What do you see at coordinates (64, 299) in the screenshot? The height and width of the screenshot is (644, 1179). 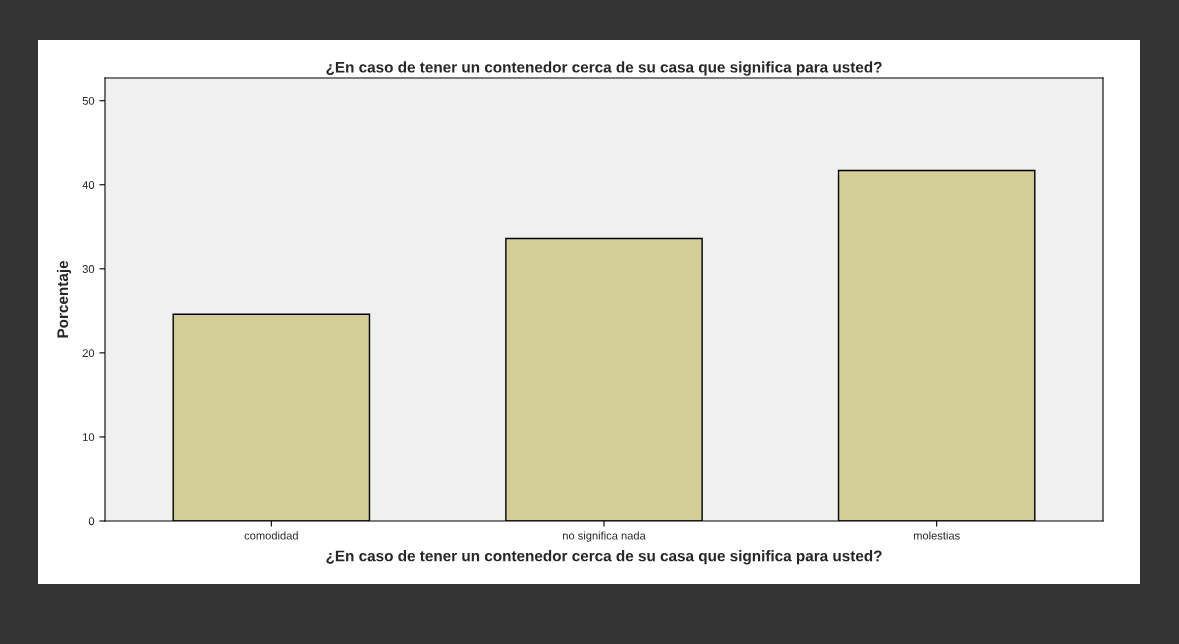 I see `y-axis-title: Porcentaje` at bounding box center [64, 299].